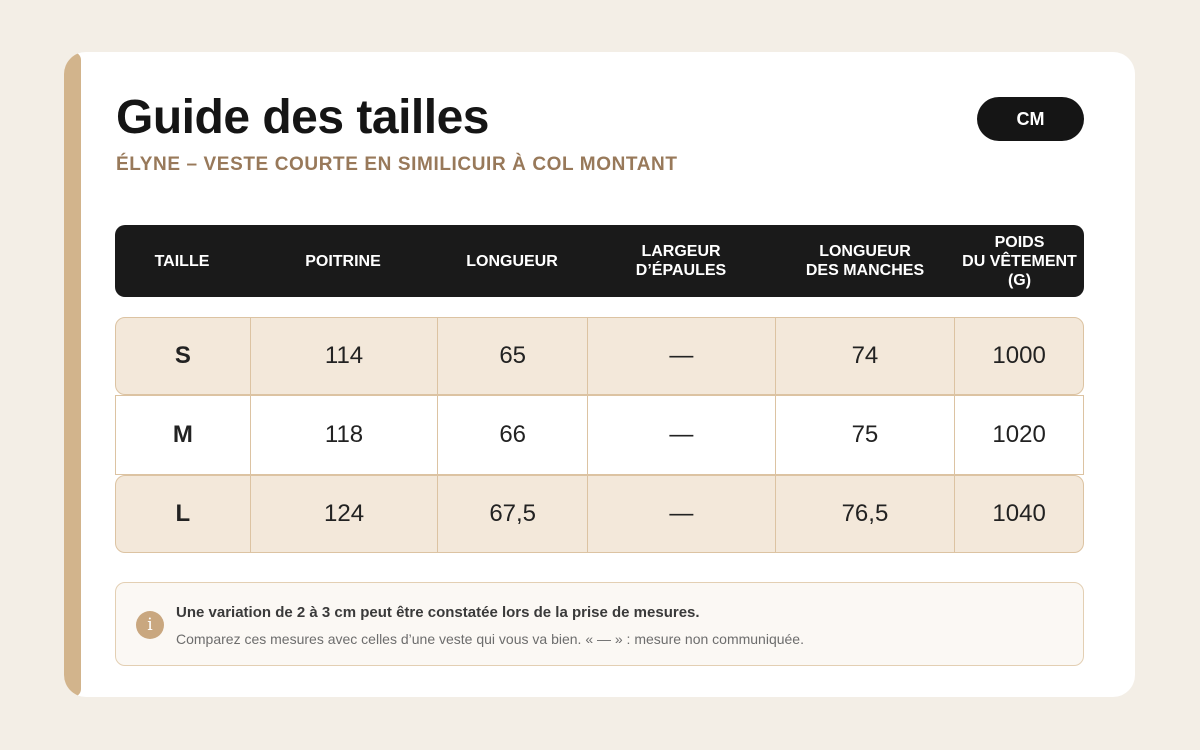 The image size is (1200, 750). What do you see at coordinates (865, 261) in the screenshot?
I see `column-header-longueur-manches: LONGUEUR DES MANCHES` at bounding box center [865, 261].